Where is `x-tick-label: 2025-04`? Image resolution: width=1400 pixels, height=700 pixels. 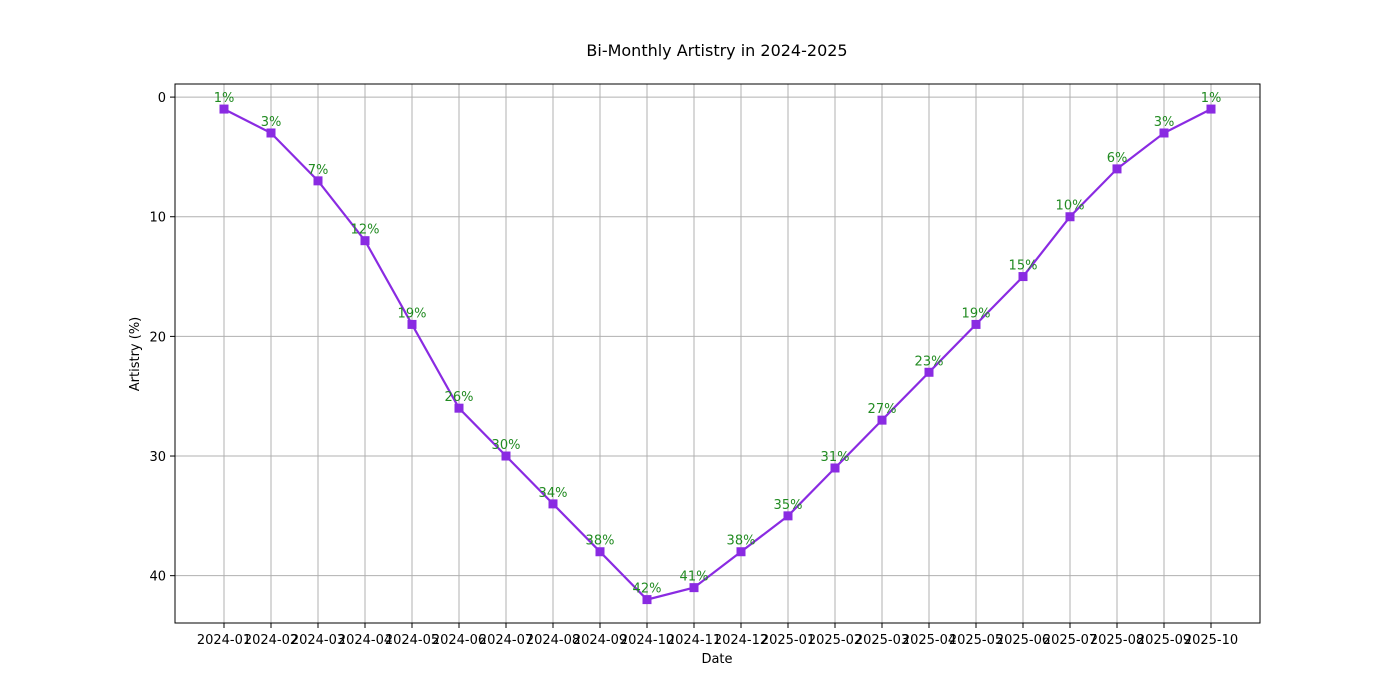 x-tick-label: 2025-04 is located at coordinates (929, 640).